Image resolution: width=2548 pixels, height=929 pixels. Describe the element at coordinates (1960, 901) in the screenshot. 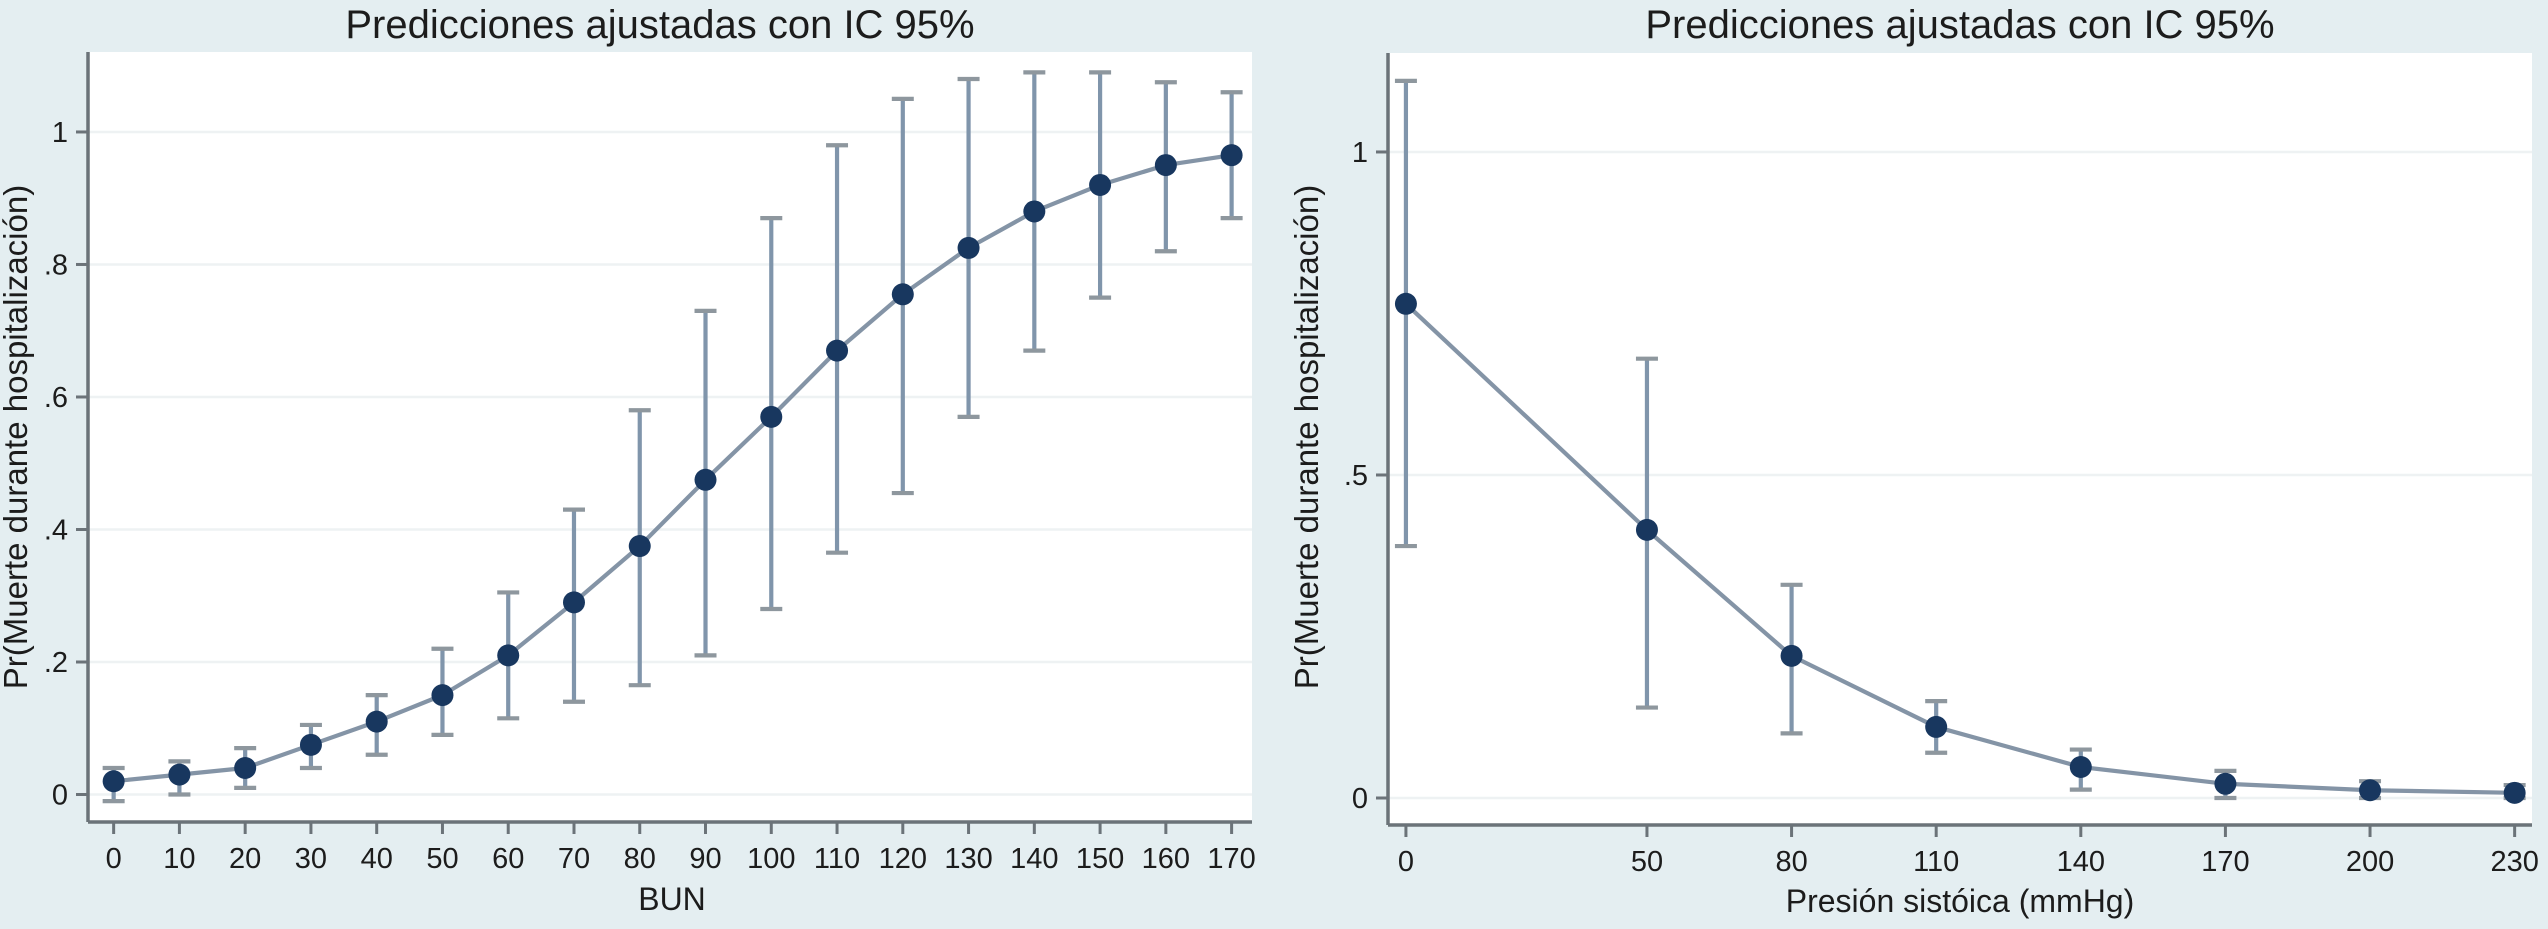

I see `x-axis-label: Presión sistóica (mmHg)` at that location.